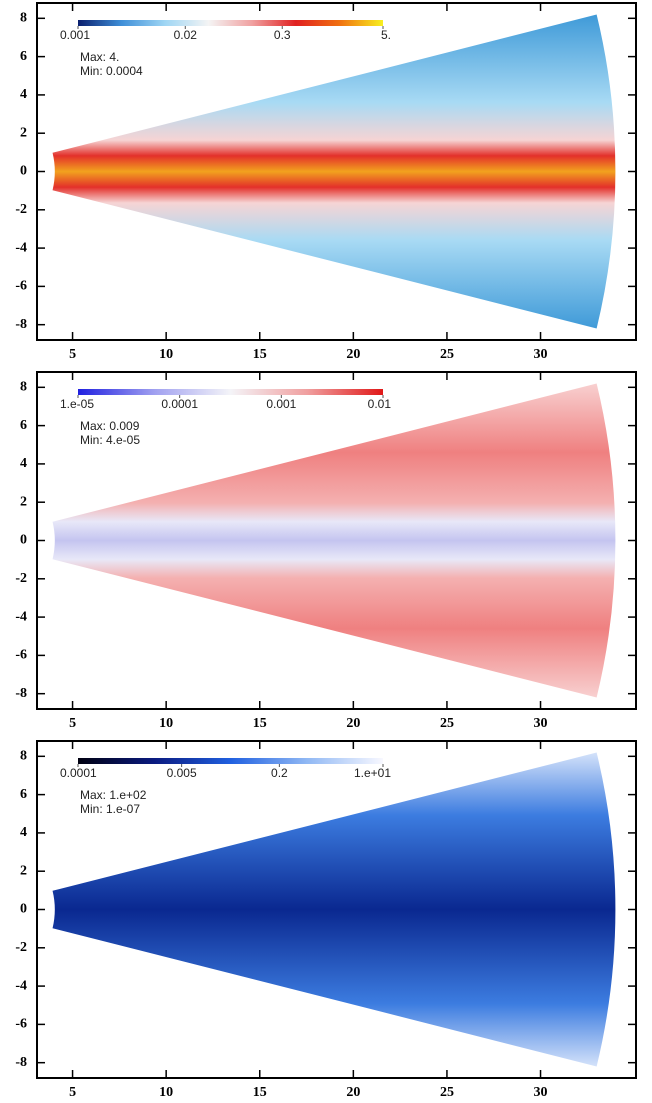 This screenshot has width=652, height=1103. I want to click on colorbar-label: 1.e-05, so click(77, 404).